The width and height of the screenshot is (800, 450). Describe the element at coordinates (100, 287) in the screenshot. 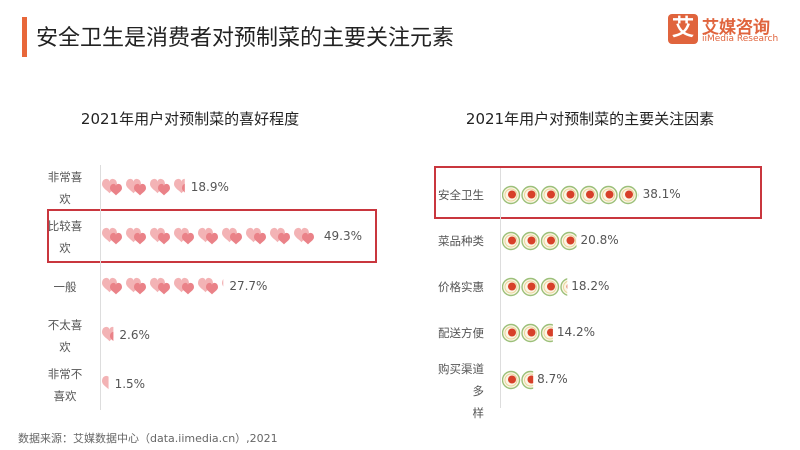

I see `axis-preference` at that location.